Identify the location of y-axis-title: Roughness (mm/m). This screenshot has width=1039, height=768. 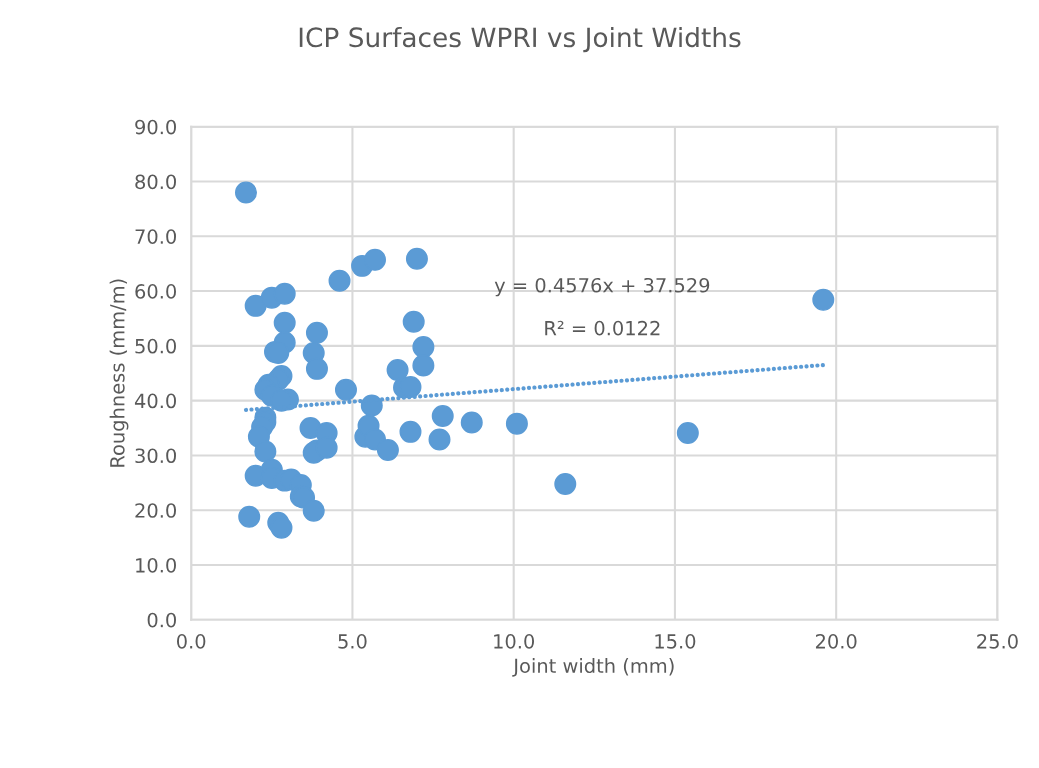
(119, 373).